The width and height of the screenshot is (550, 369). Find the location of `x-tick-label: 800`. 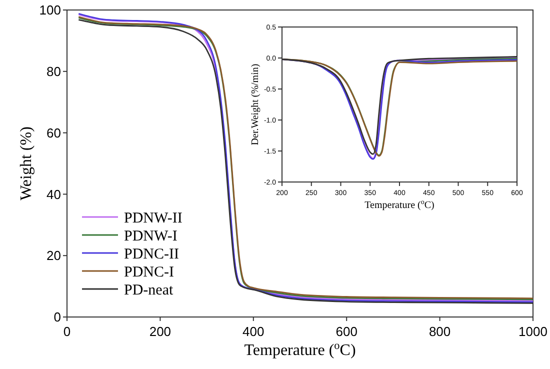

x-tick-label: 800 is located at coordinates (439, 331).